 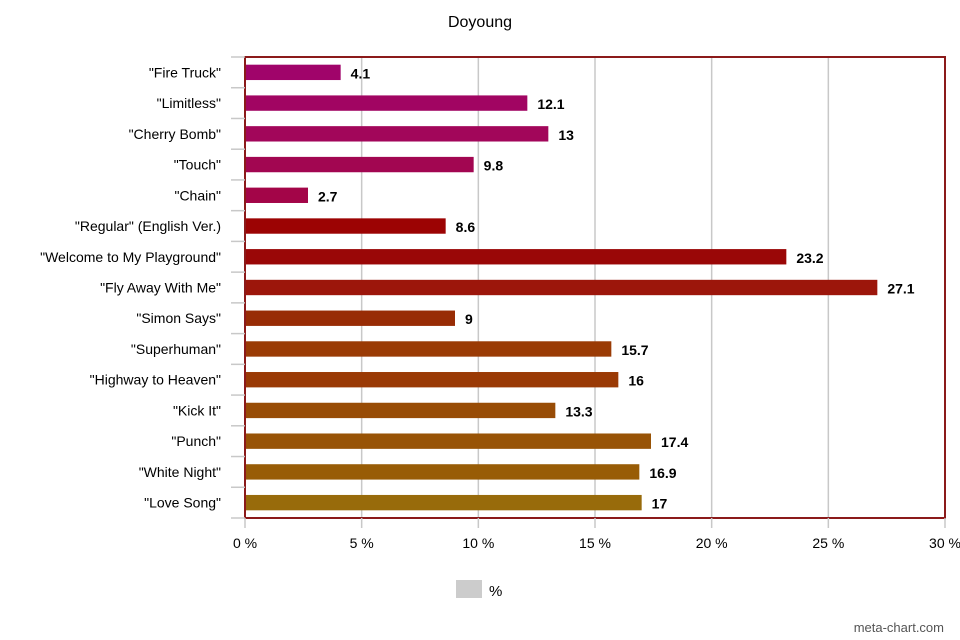 I want to click on value-label: 9, so click(x=469, y=319).